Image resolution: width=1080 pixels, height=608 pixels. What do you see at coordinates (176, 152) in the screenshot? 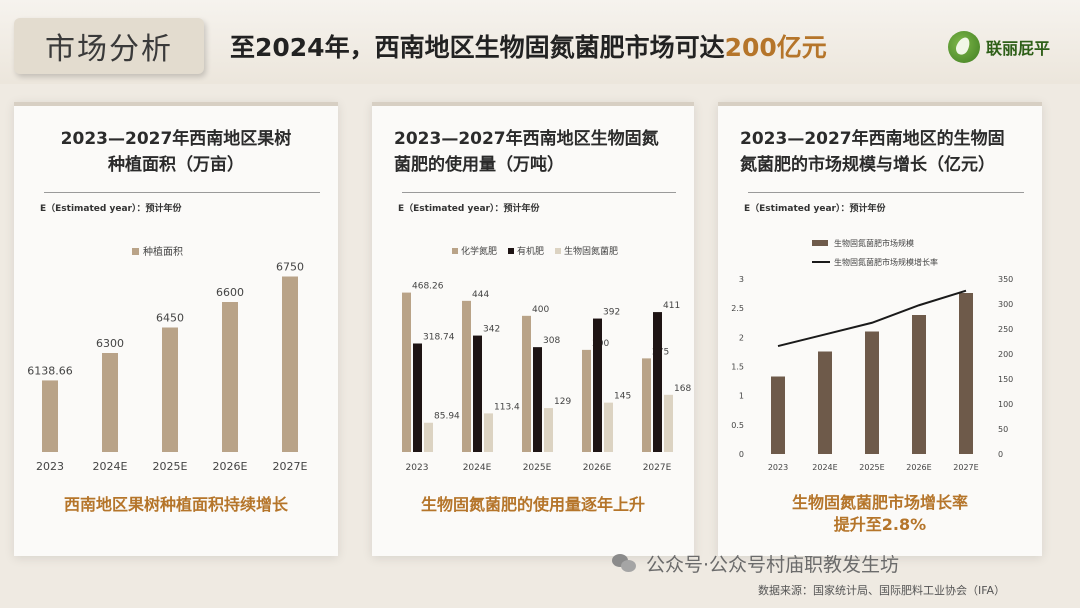
I see `panel-title: 2023—2027年西南地区果树 种植面积（万亩）` at bounding box center [176, 152].